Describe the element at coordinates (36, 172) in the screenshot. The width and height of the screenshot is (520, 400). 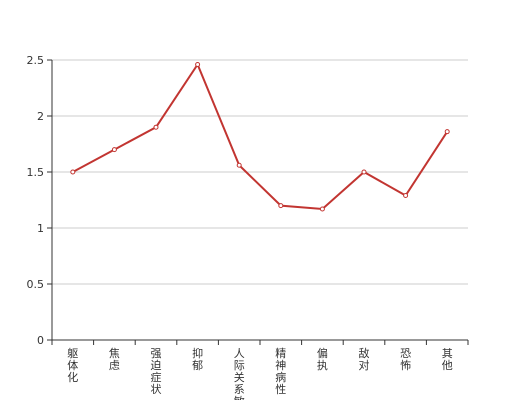
I see `y-tick-label: 1.5` at that location.